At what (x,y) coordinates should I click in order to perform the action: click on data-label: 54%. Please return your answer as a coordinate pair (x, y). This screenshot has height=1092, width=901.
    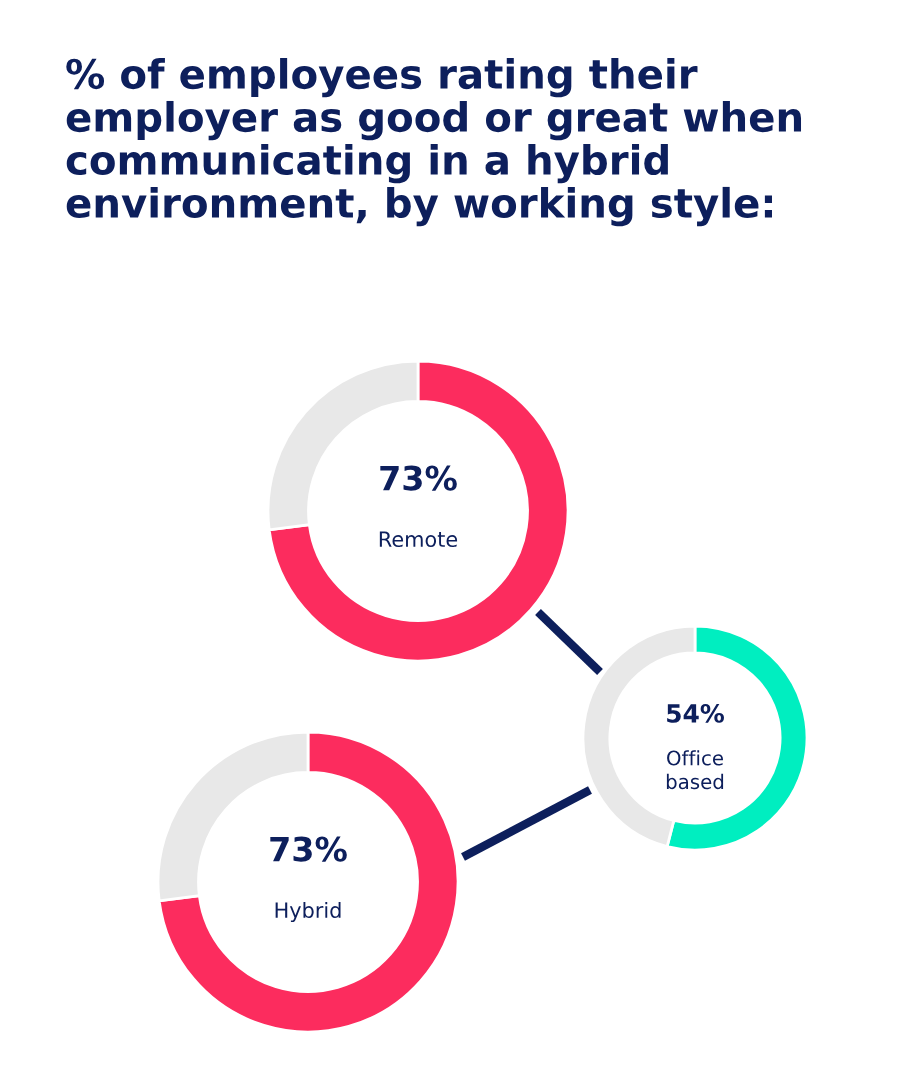
    Looking at the image, I should click on (695, 713).